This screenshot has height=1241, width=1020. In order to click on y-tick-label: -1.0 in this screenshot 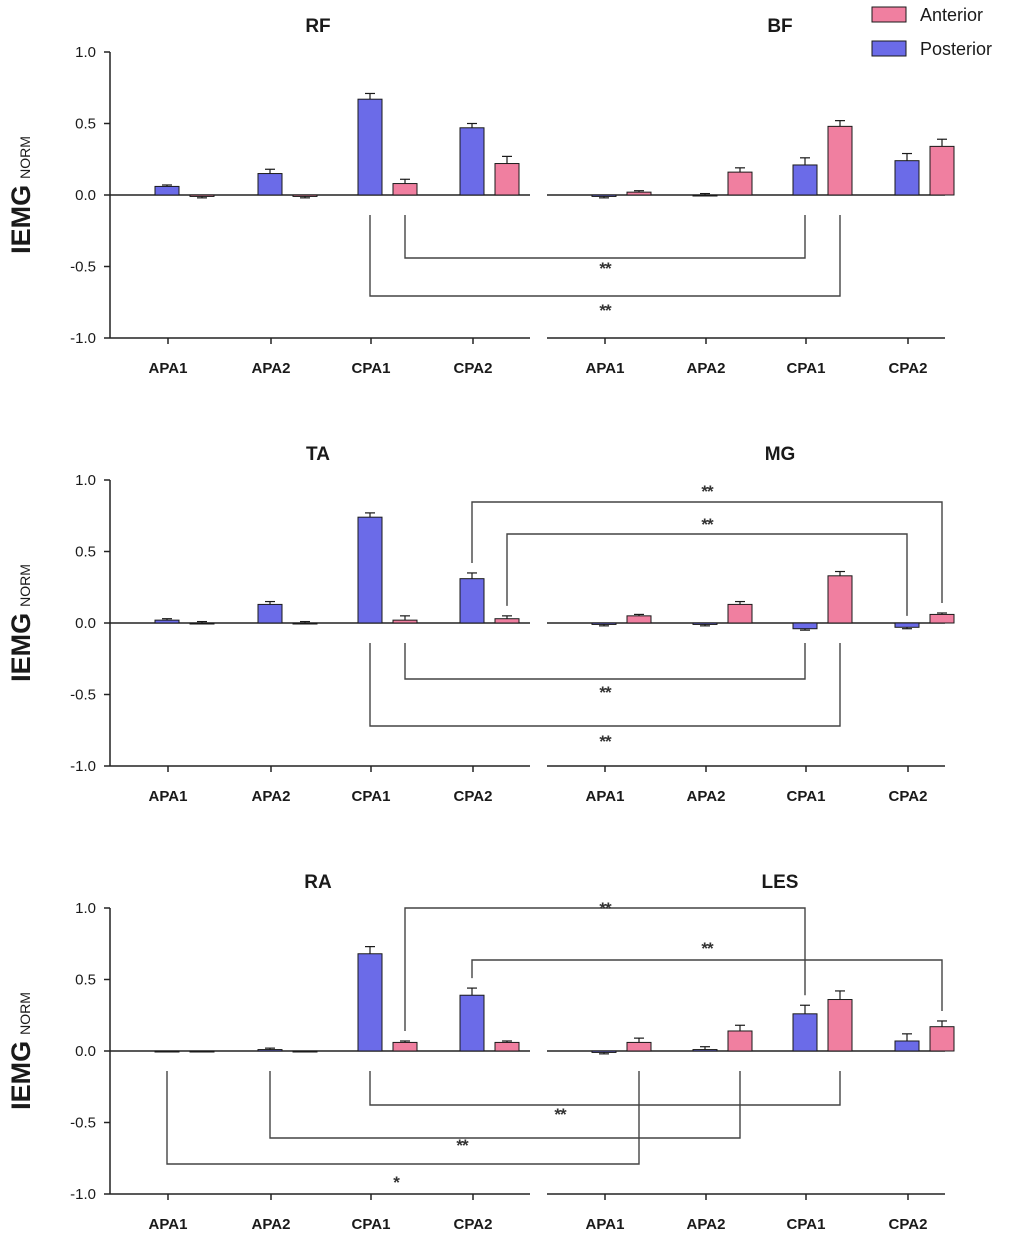, I will do `click(83, 1194)`.